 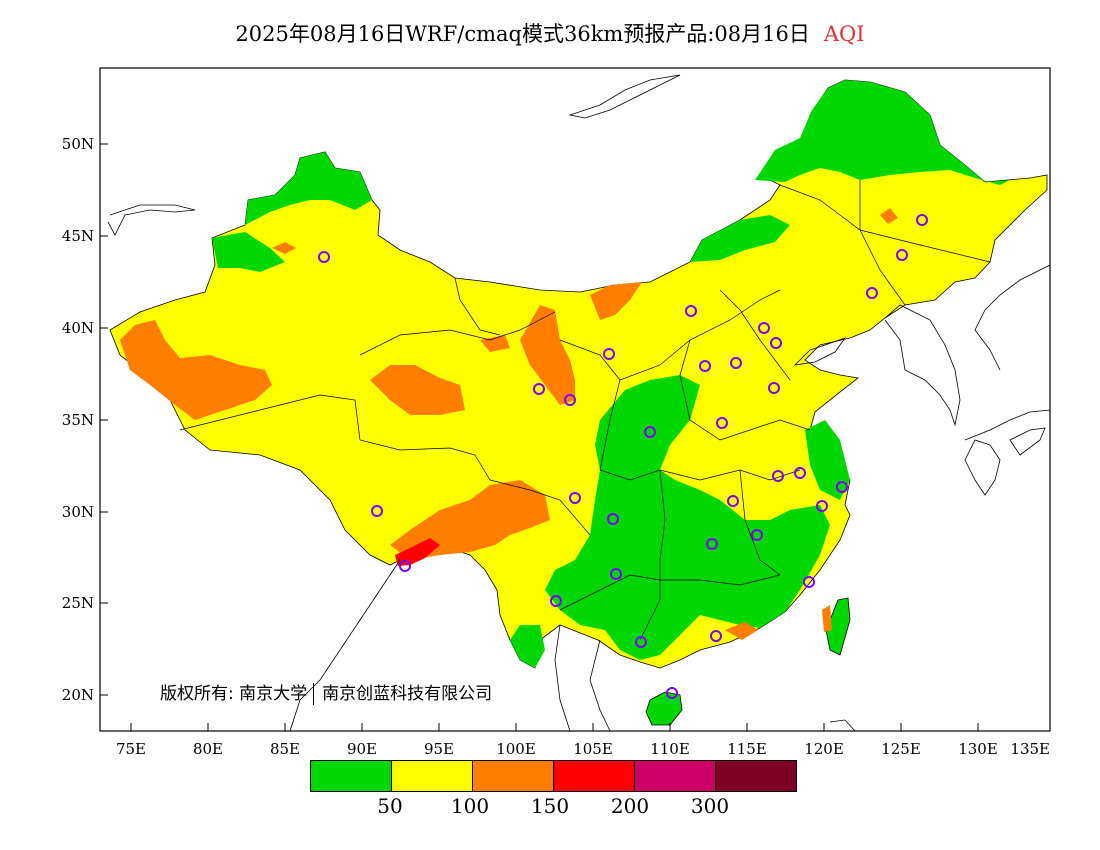 I want to click on lon-label: 85E, so click(x=285, y=749).